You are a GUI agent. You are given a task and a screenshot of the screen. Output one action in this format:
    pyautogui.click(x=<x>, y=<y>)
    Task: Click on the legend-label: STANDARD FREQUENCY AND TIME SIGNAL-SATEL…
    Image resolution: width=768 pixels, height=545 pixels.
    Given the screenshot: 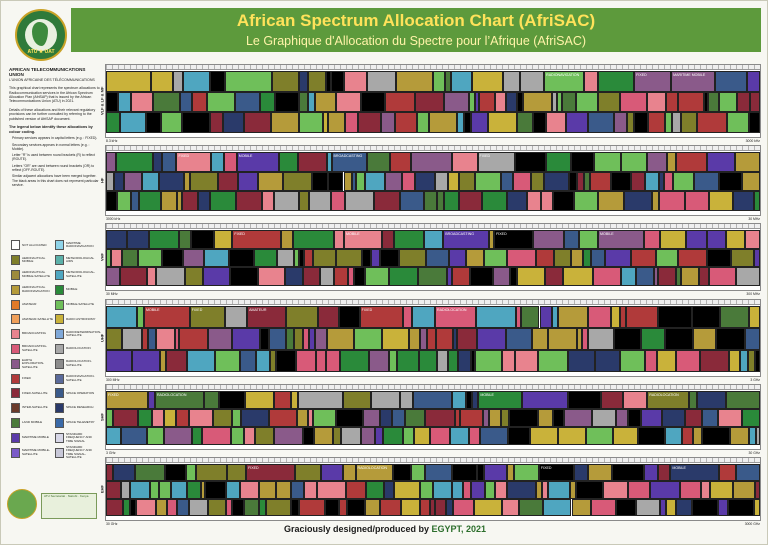 What is the action you would take?
    pyautogui.click(x=79, y=452)
    